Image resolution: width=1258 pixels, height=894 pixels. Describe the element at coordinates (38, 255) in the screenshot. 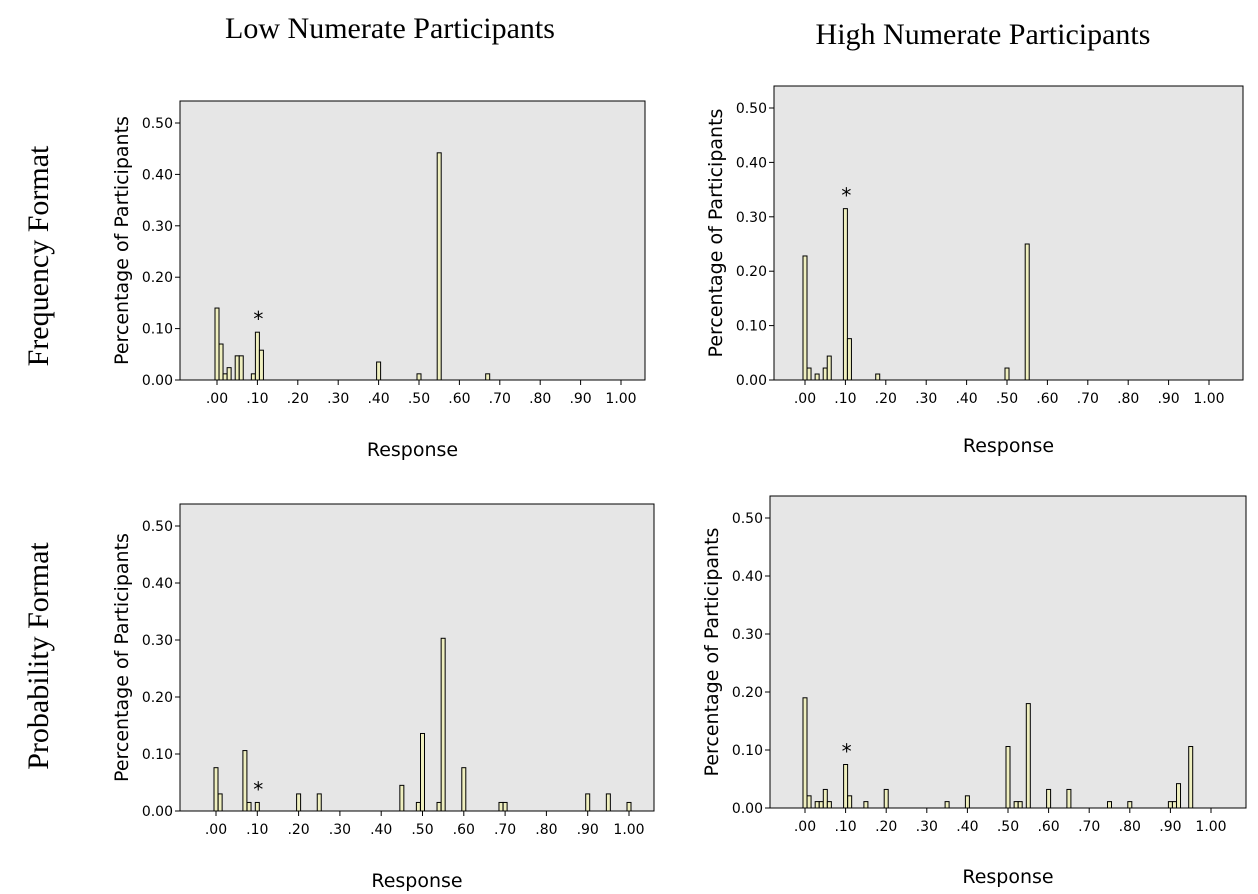

I see `row-title-frequency: Frequency Format` at that location.